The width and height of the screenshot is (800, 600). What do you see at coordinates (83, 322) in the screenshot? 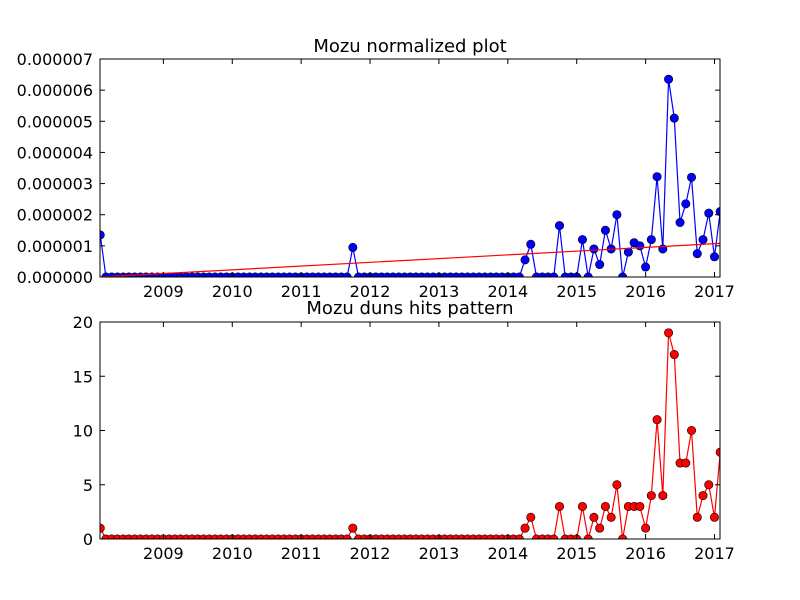
I see `y-tick-label: 20` at bounding box center [83, 322].